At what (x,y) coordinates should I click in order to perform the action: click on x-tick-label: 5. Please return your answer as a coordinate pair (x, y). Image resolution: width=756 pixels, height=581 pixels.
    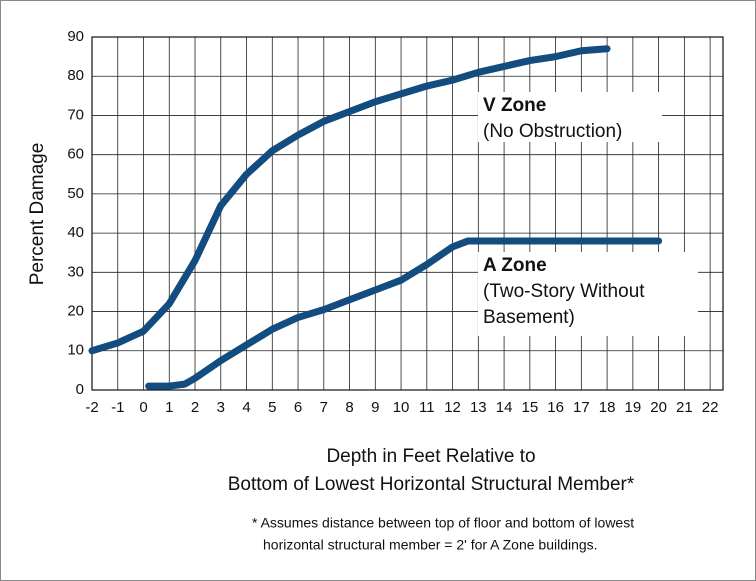
    Looking at the image, I should click on (272, 407).